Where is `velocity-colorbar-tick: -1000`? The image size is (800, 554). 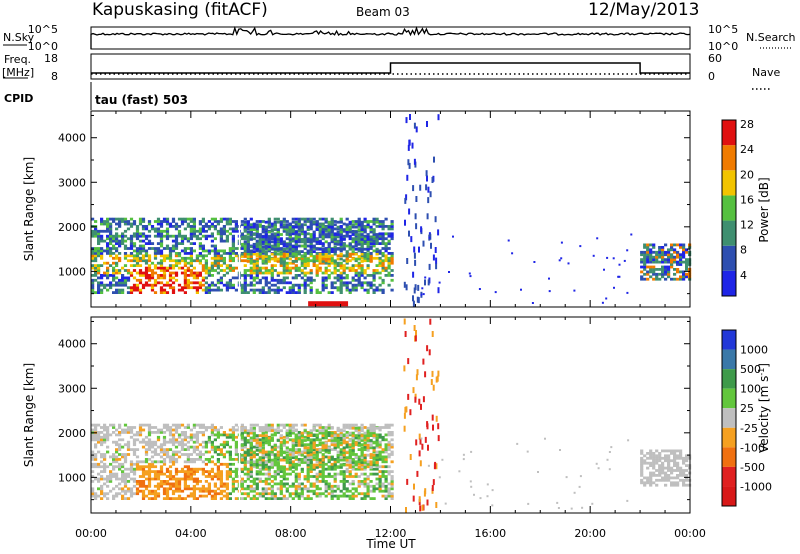
velocity-colorbar-tick: -1000 is located at coordinates (756, 486).